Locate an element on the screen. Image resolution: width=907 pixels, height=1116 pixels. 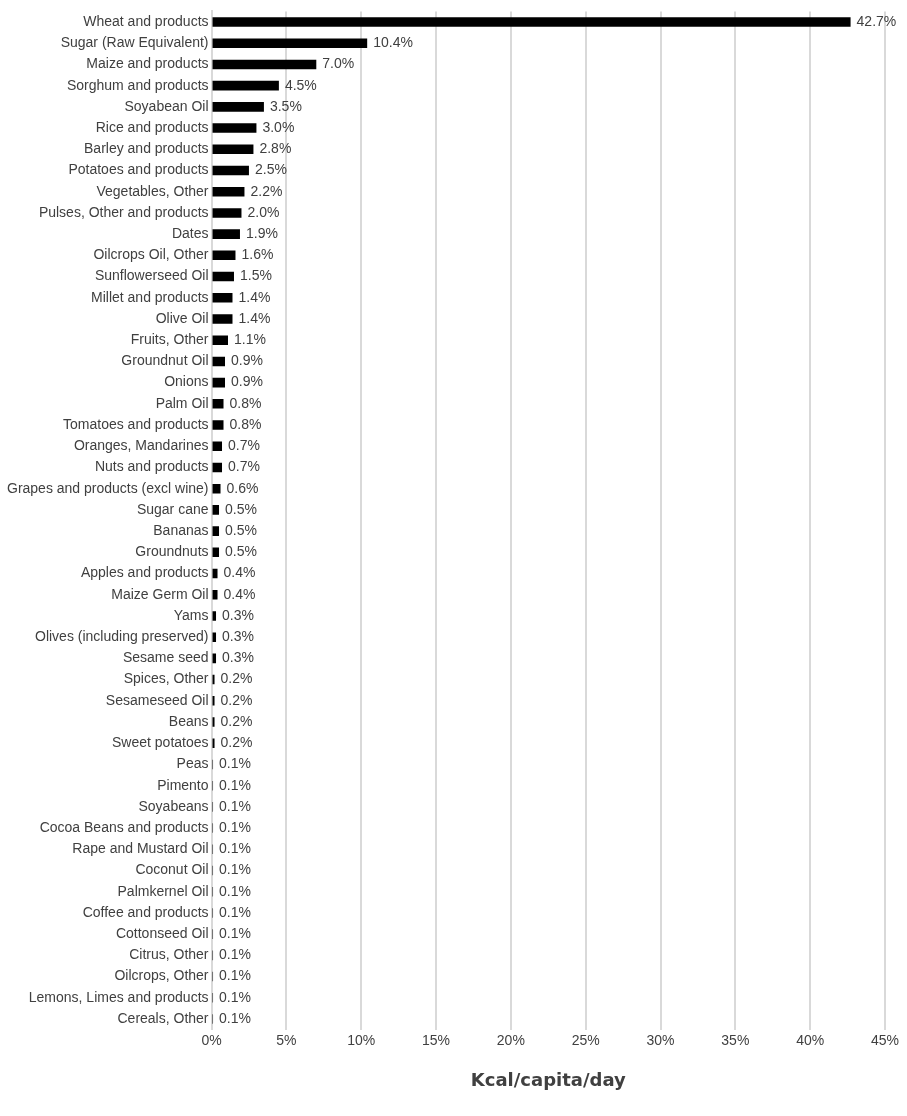
y-tick-label: Lemons, Limes and products is located at coordinates (118, 996).